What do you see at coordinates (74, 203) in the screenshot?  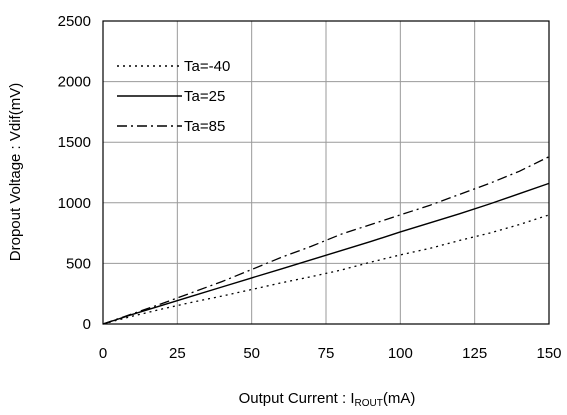 I see `y-tick-label-2: 1000` at bounding box center [74, 203].